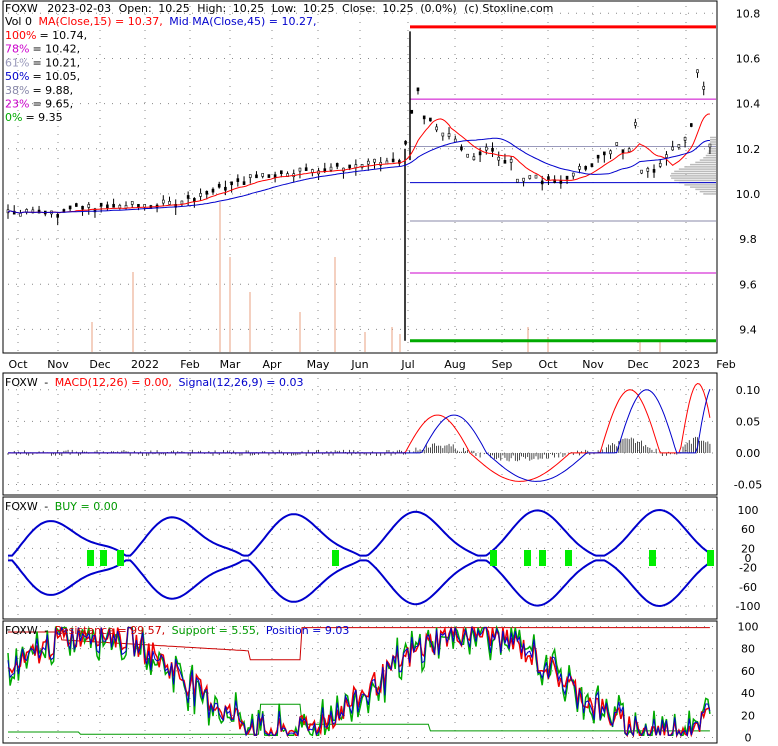  What do you see at coordinates (359, 719) in the screenshot?
I see `support-line` at bounding box center [359, 719].